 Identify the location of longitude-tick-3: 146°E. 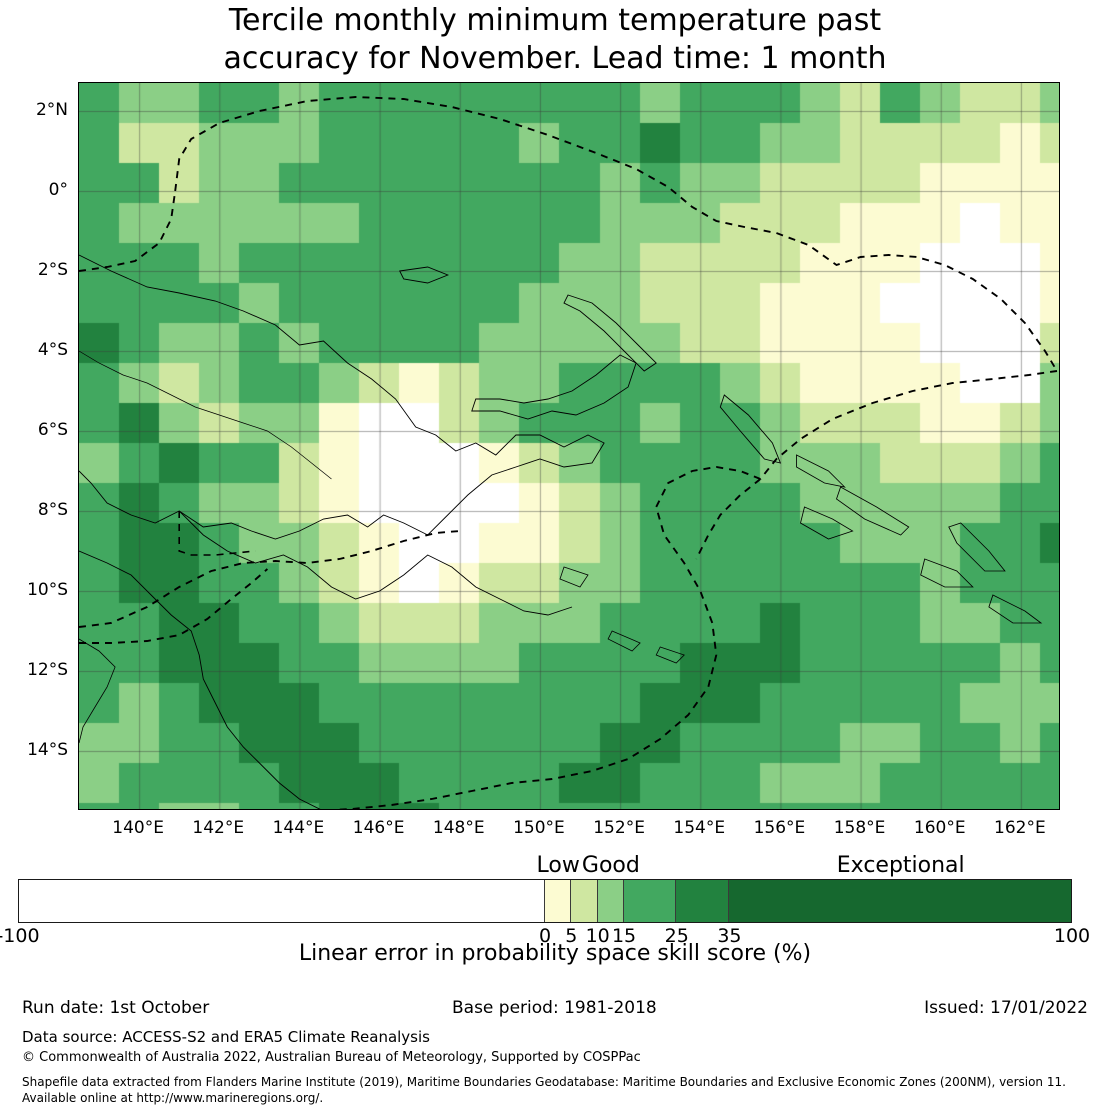
(378, 828).